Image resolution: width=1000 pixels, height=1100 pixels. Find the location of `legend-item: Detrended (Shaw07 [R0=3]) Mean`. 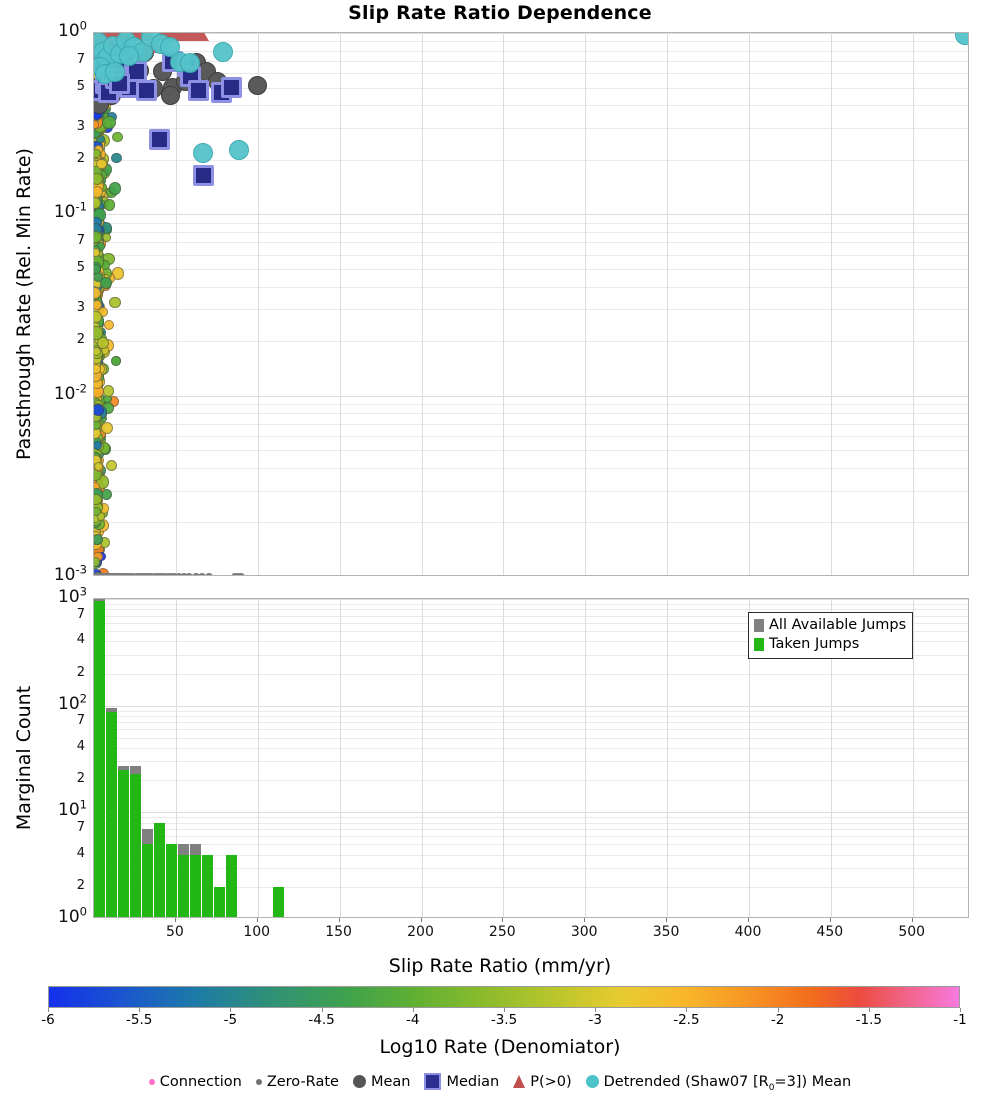

legend-item: Detrended (Shaw07 [R0=3]) Mean is located at coordinates (718, 1083).